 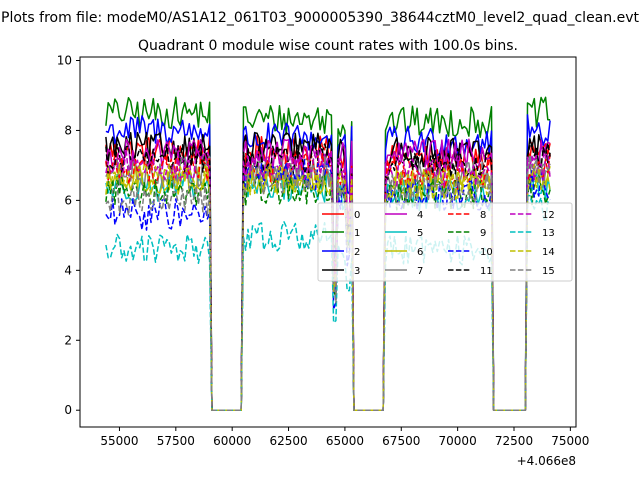 I want to click on legend-label-module-6: 6, so click(x=420, y=252).